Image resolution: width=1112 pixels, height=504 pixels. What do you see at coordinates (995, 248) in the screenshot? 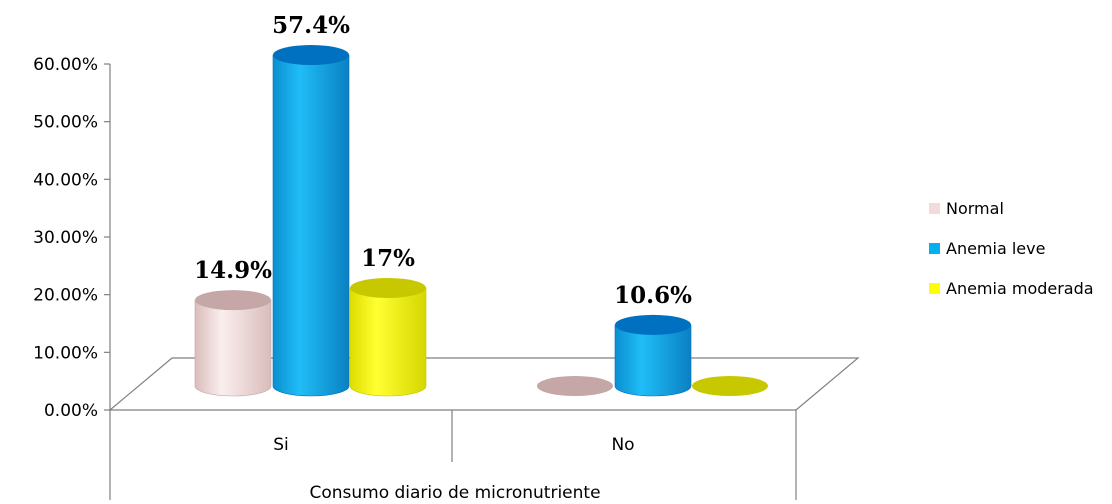
I see `legend-label: Anemia leve` at bounding box center [995, 248].